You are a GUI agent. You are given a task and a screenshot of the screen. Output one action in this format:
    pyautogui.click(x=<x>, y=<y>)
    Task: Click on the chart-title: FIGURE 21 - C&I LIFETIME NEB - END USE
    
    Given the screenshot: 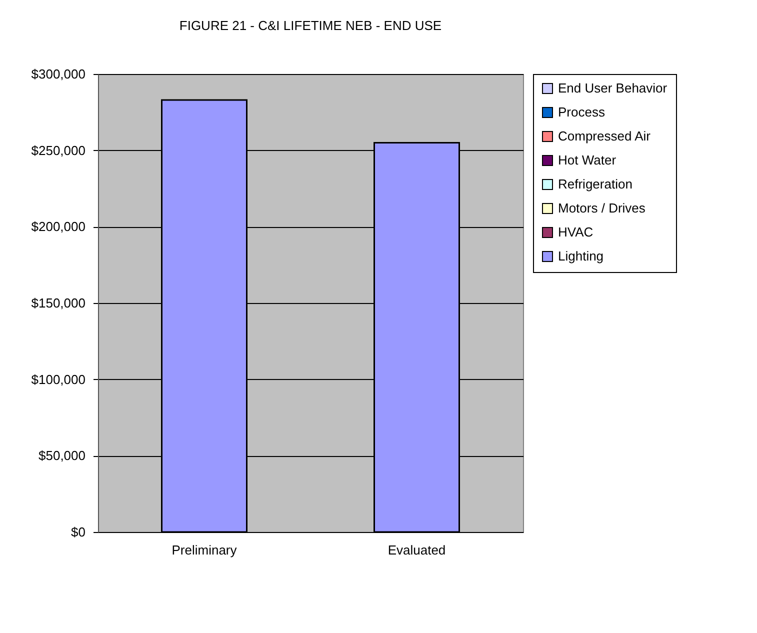 What is the action you would take?
    pyautogui.click(x=310, y=25)
    